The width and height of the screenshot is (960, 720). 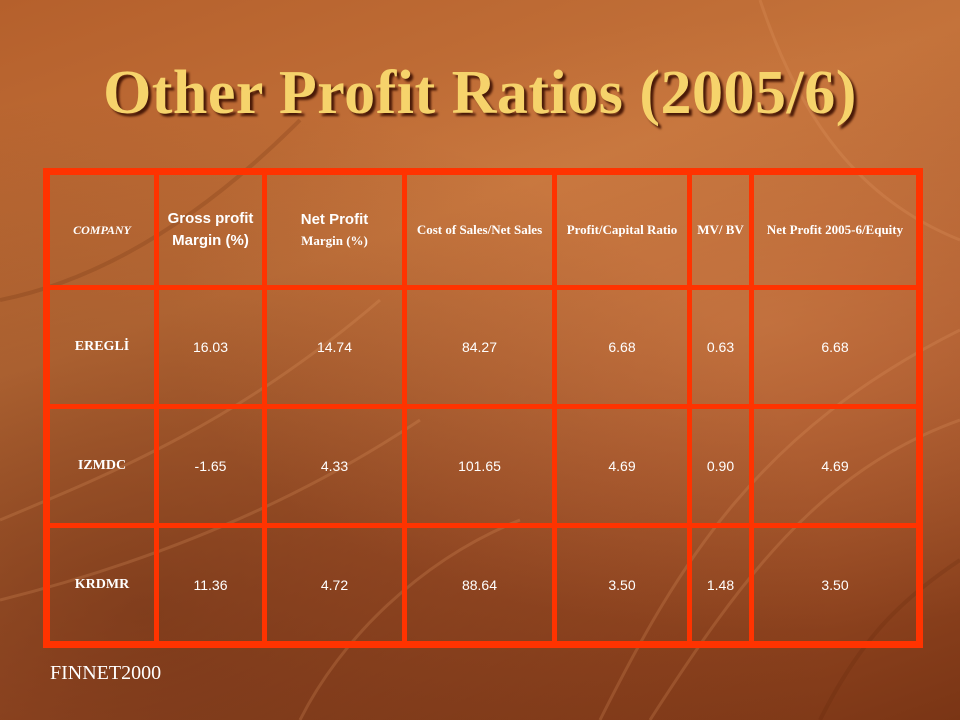 What do you see at coordinates (334, 585) in the screenshot?
I see `net-profit-value: 4.72` at bounding box center [334, 585].